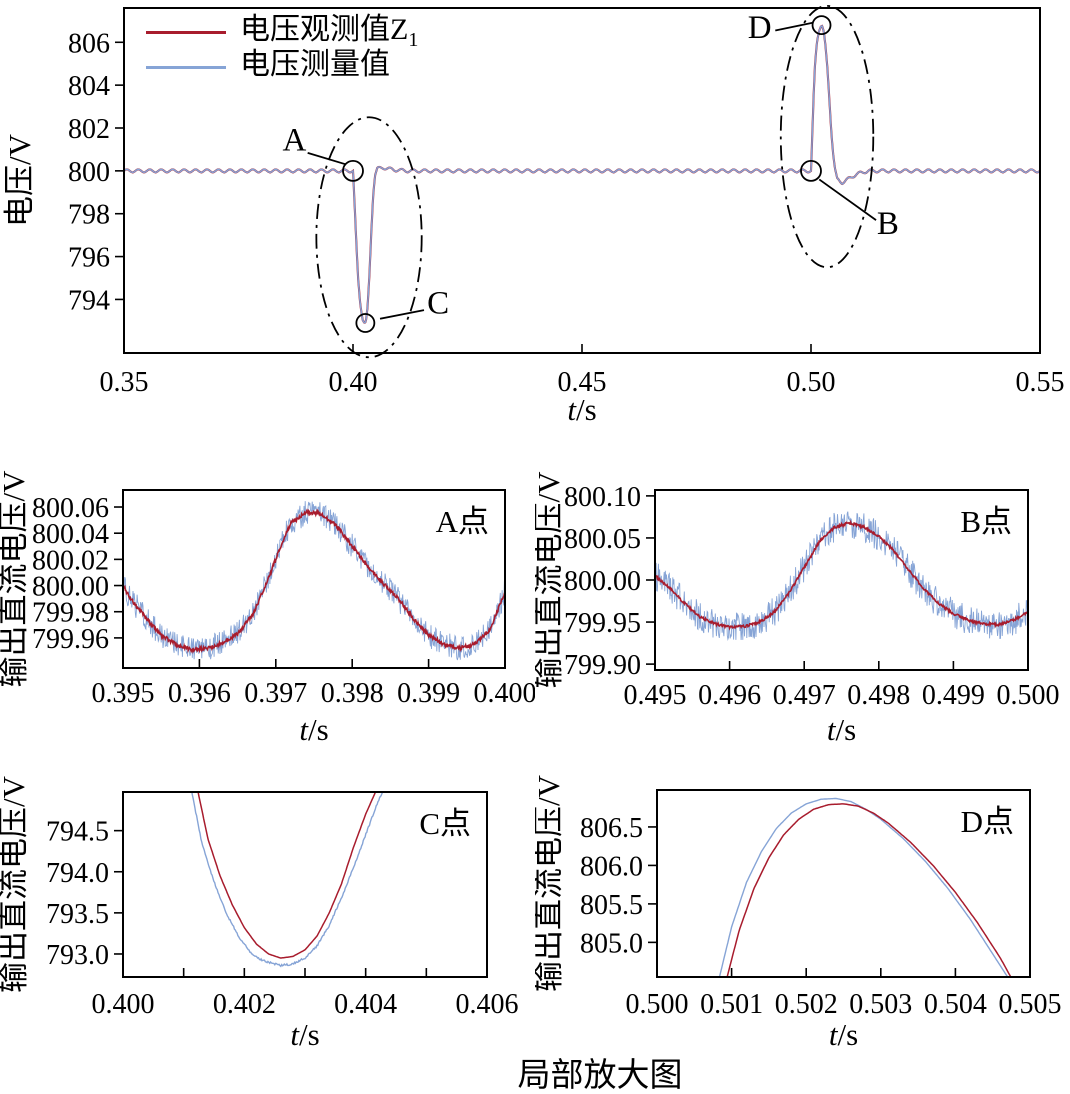  I want to click on svg-text: 0.497, so click(804, 695).